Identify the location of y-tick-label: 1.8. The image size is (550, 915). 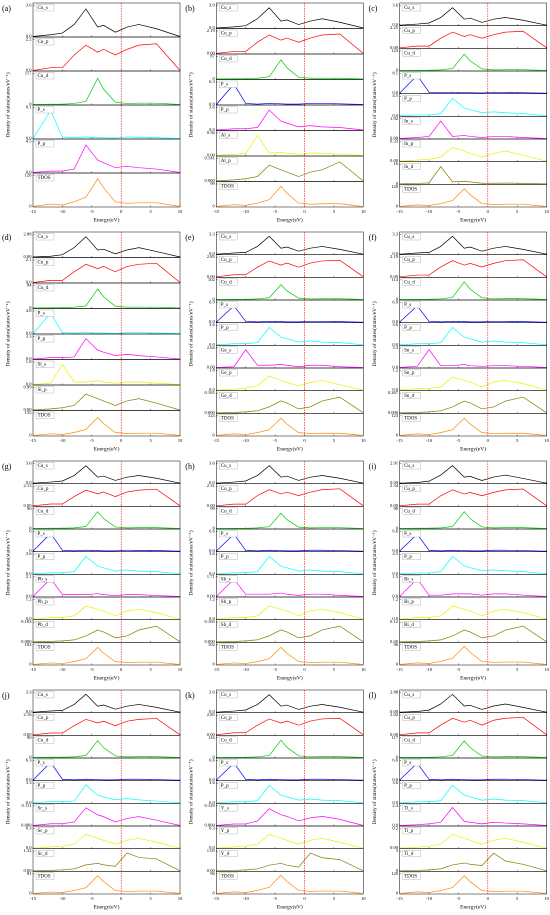
(212, 370).